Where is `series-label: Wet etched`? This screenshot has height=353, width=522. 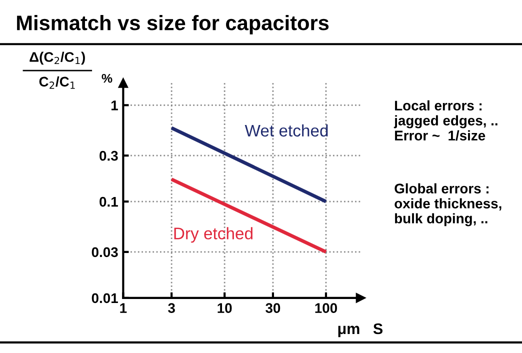
series-label: Wet etched is located at coordinates (286, 130).